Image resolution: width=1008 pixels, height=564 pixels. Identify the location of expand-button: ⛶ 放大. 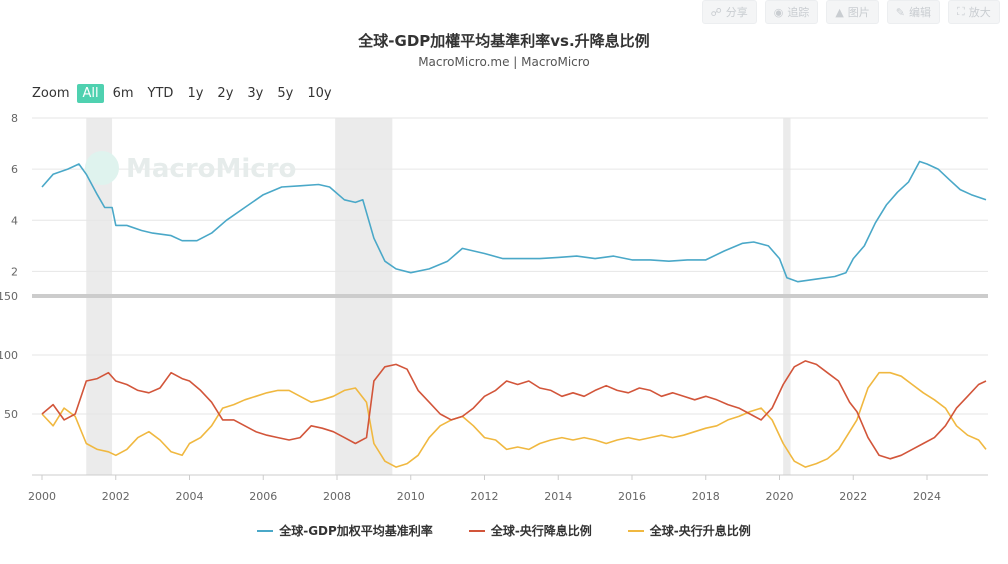
(974, 12).